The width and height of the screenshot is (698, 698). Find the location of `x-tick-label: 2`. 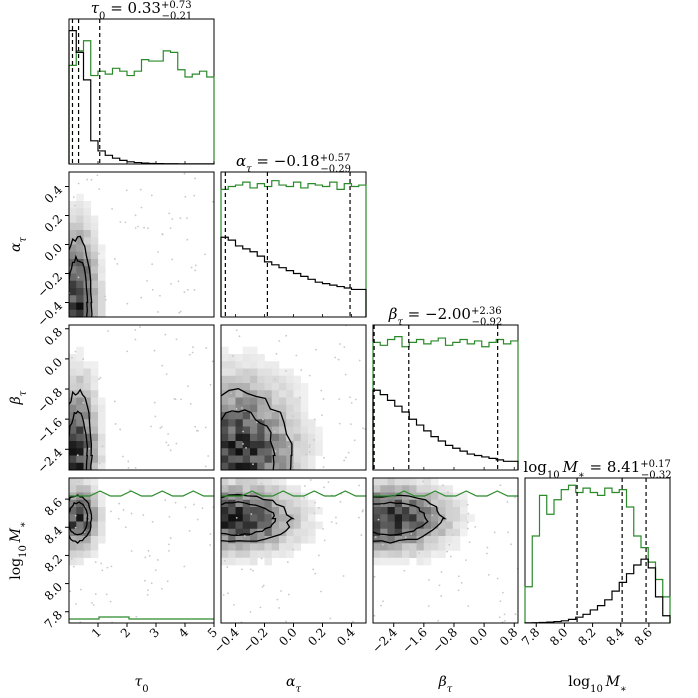

x-tick-label: 2 is located at coordinates (125, 632).